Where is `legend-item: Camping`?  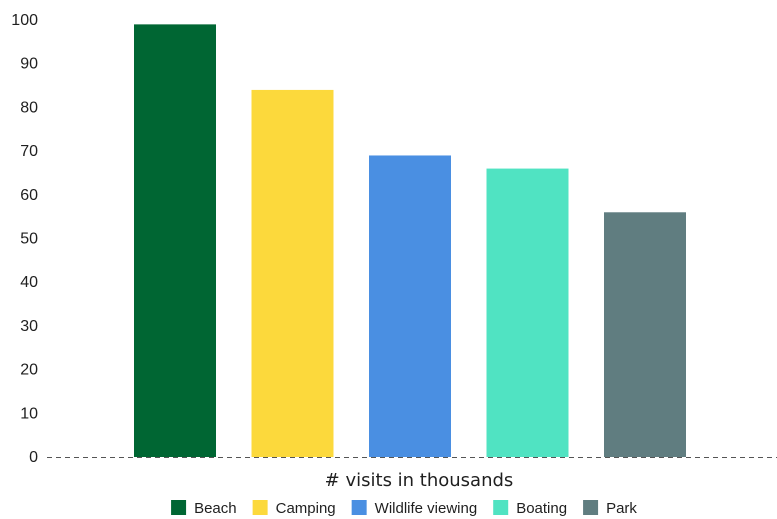 legend-item: Camping is located at coordinates (294, 508).